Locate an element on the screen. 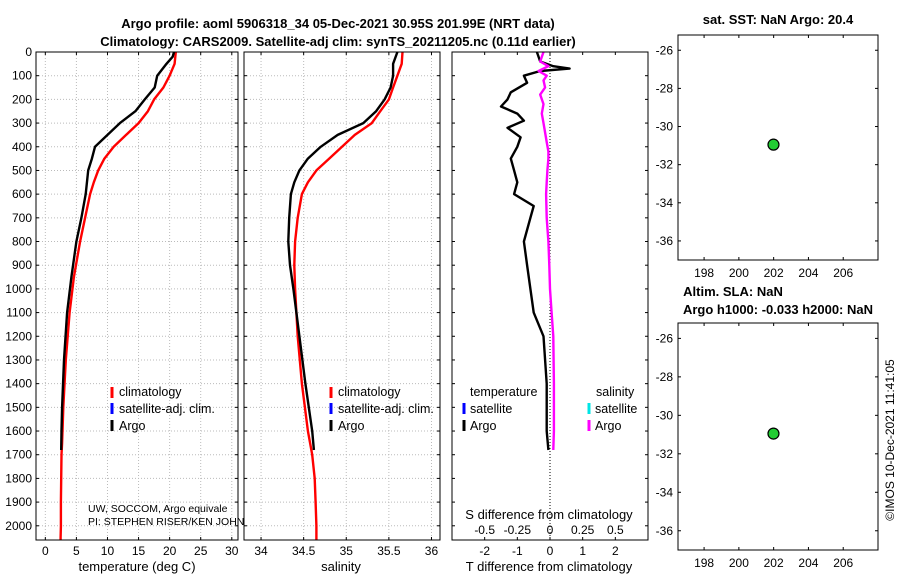 The image size is (900, 580). legend-title-temperature: temperature is located at coordinates (503, 392).